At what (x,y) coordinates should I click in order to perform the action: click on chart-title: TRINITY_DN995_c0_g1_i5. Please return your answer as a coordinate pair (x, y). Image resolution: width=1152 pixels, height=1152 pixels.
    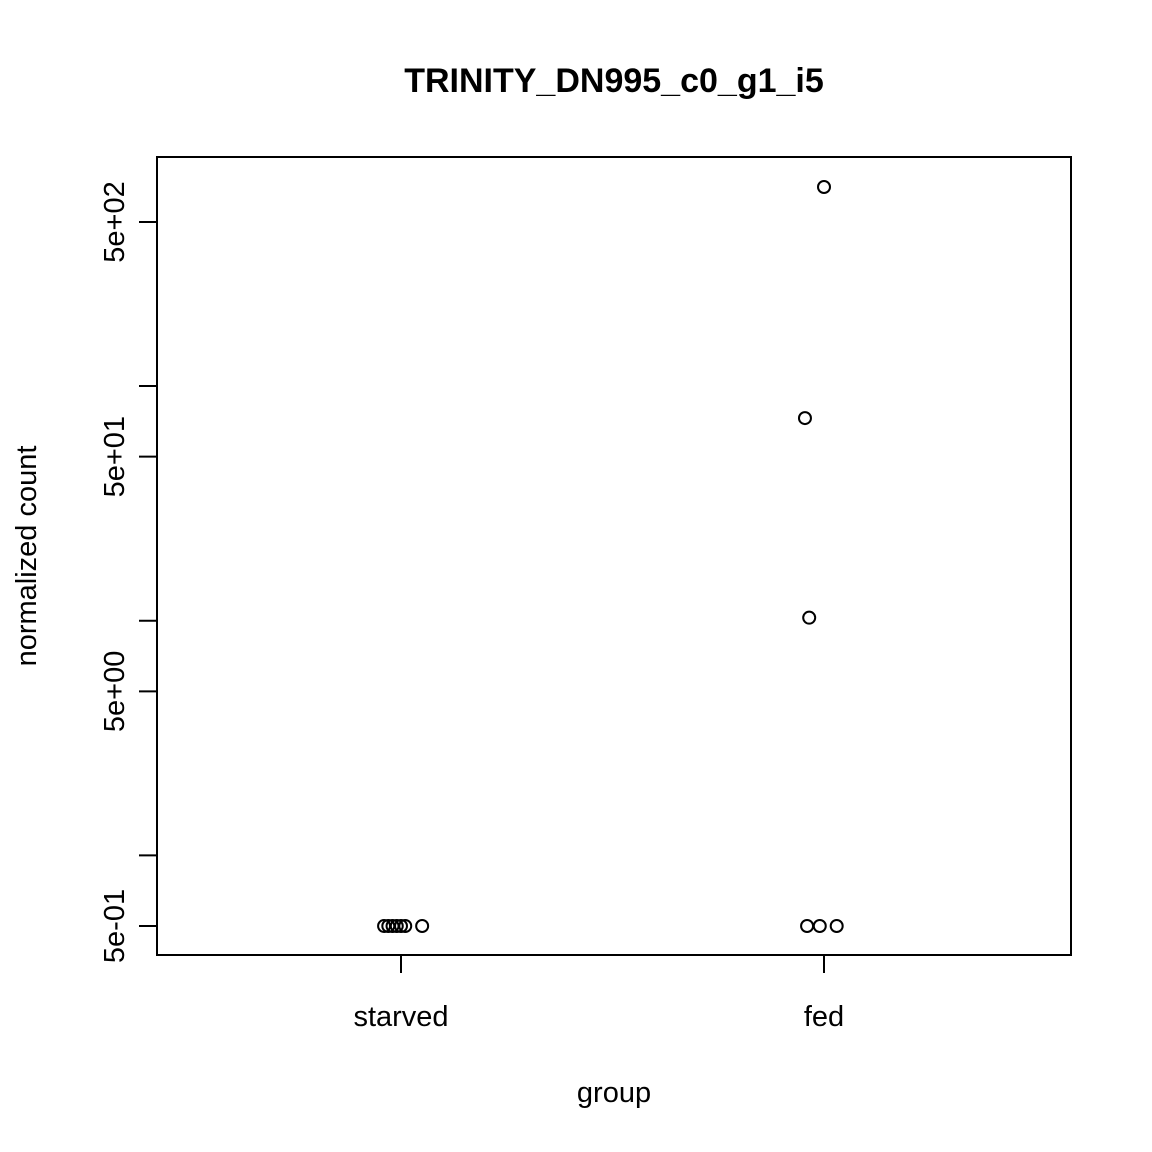
    Looking at the image, I should click on (614, 81).